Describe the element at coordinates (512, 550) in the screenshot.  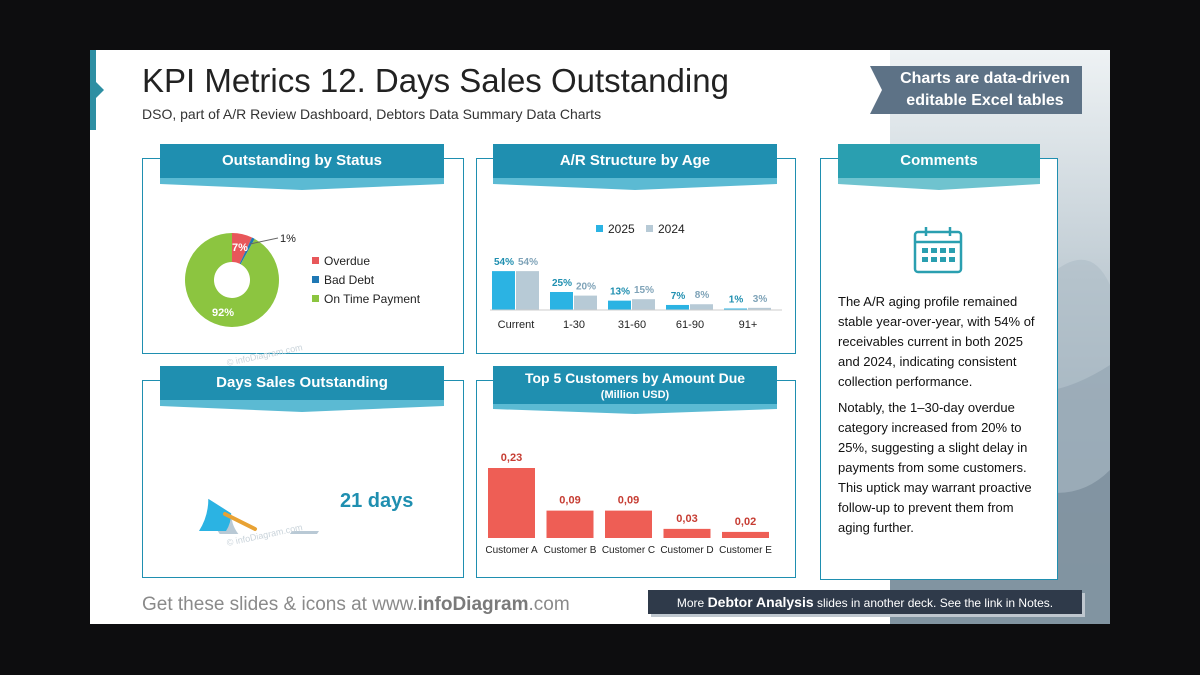
I see `customer-name-1: Customer A` at that location.